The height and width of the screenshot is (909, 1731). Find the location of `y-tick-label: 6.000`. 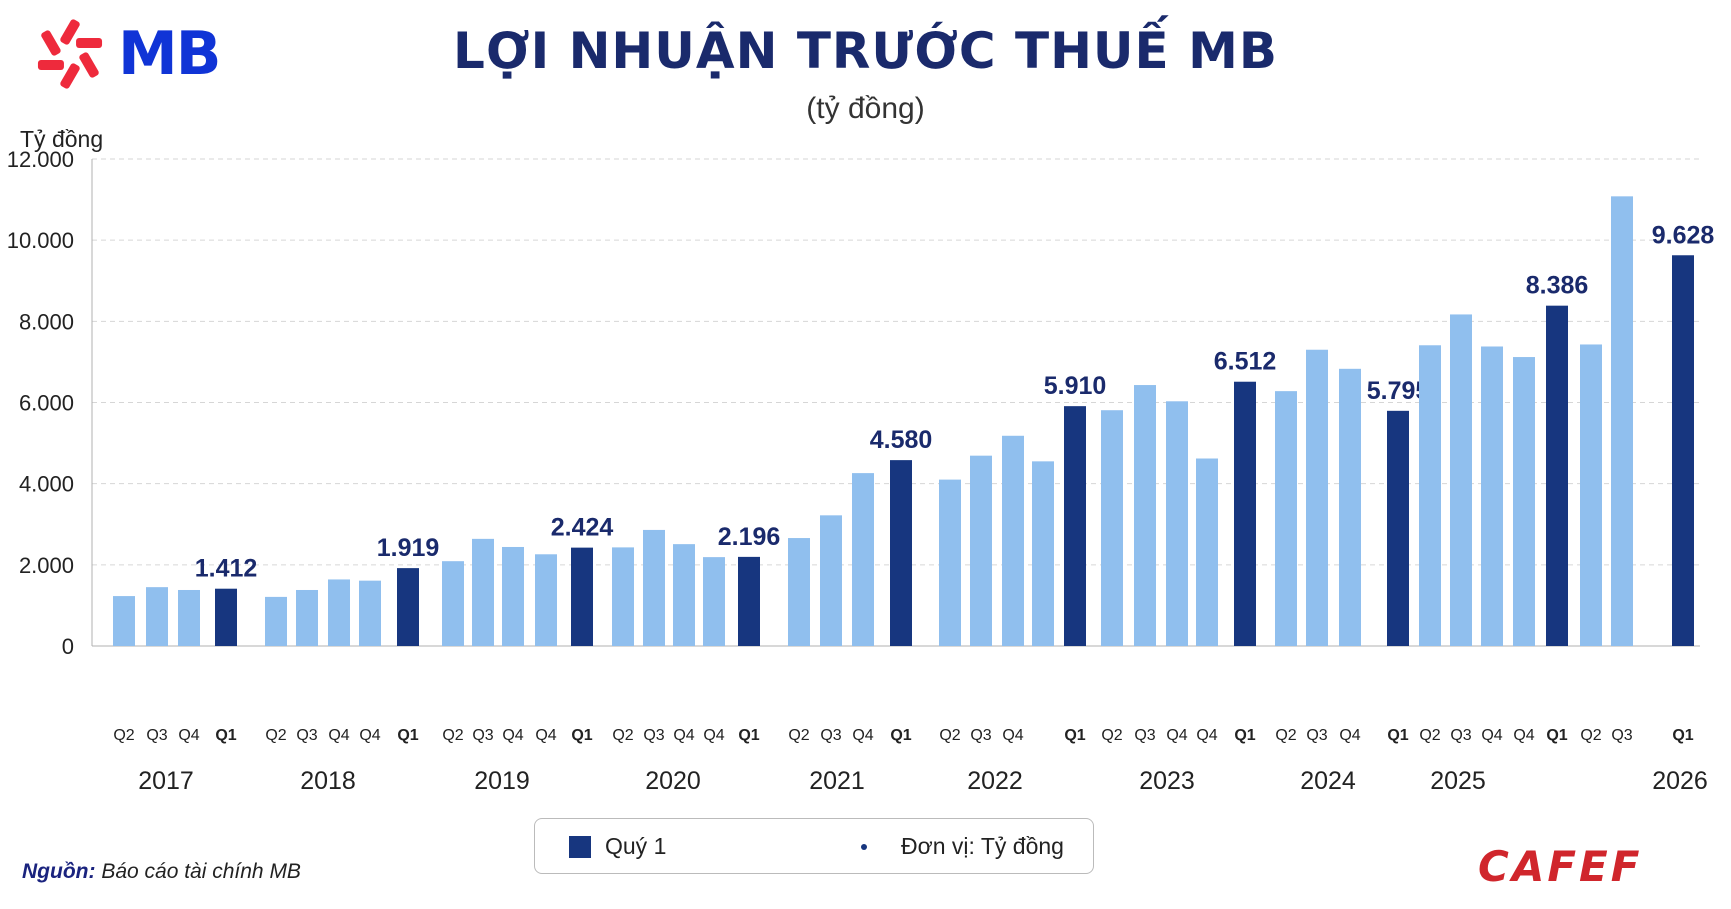

y-tick-label: 6.000 is located at coordinates (46, 403).